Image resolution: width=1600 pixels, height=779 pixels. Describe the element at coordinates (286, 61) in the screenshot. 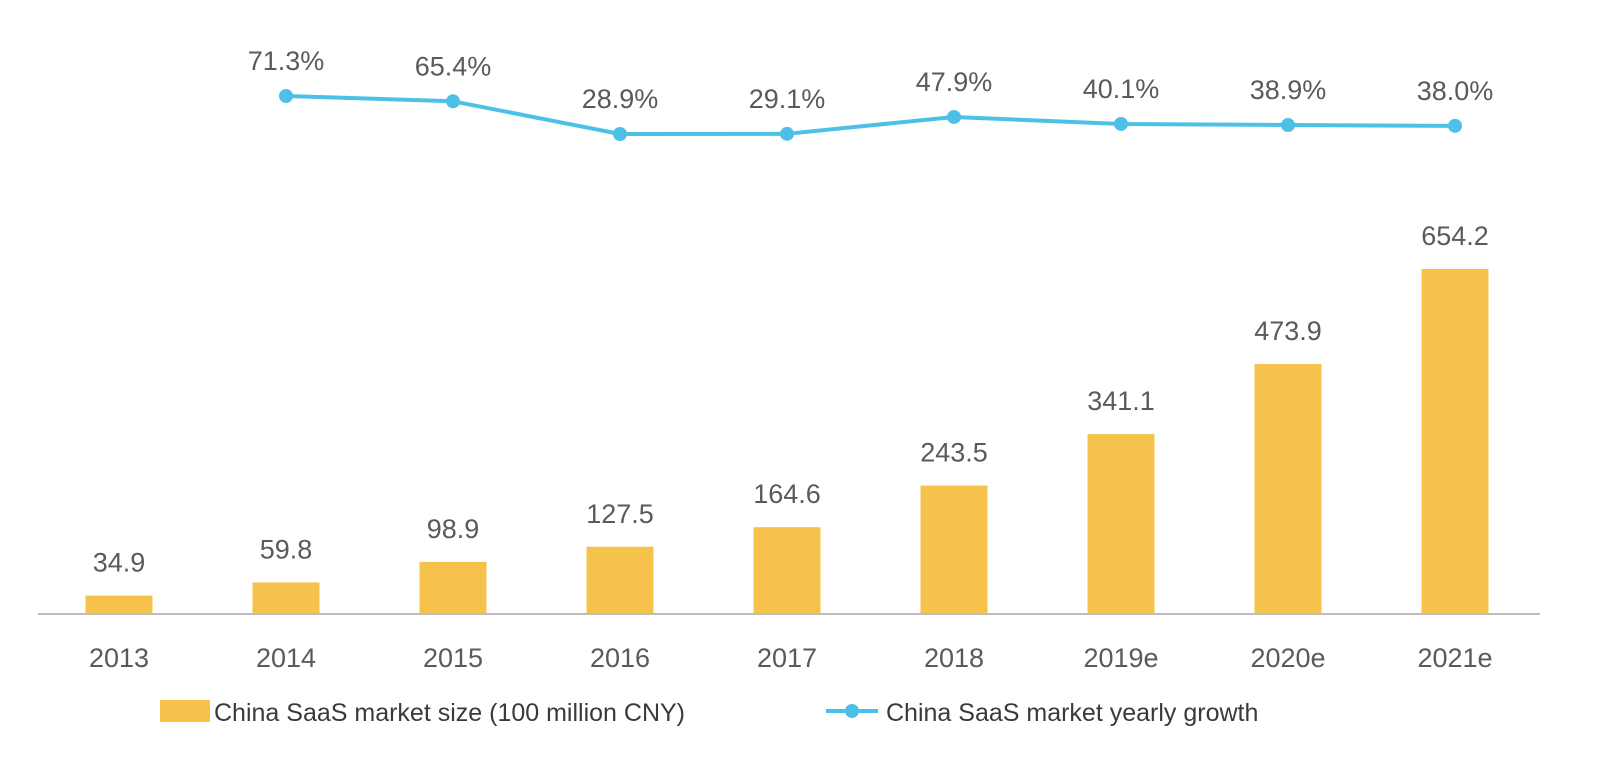

I see `growth-value-label: 71.3%` at that location.